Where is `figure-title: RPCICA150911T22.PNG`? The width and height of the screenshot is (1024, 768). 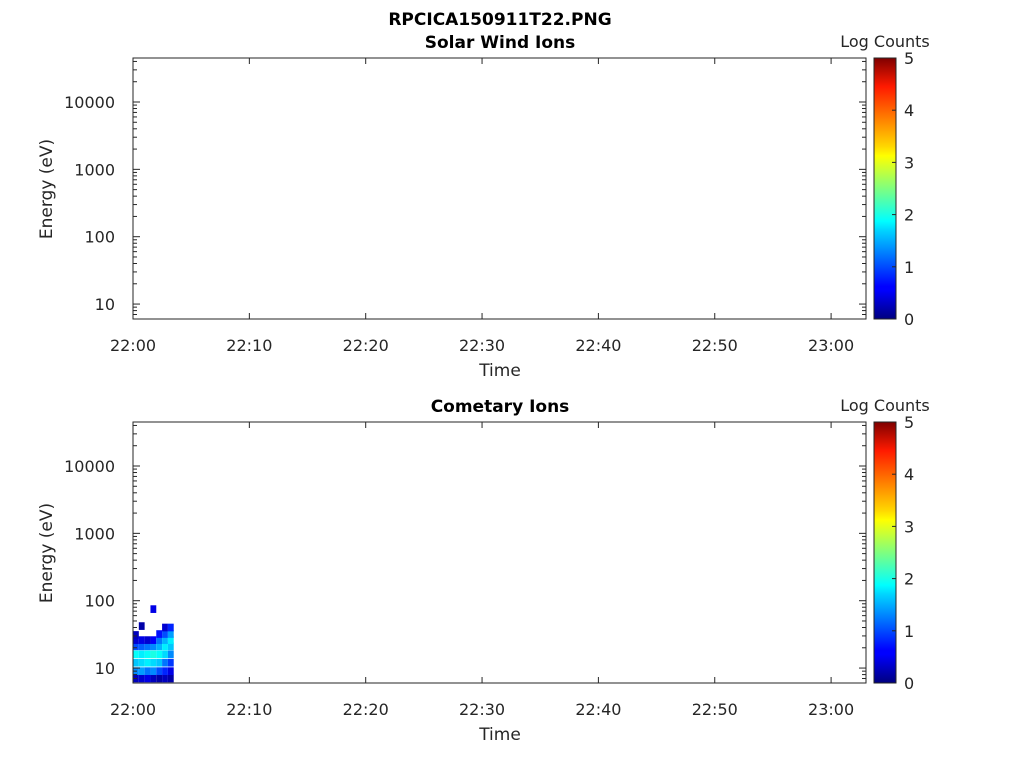 figure-title: RPCICA150911T22.PNG is located at coordinates (499, 20).